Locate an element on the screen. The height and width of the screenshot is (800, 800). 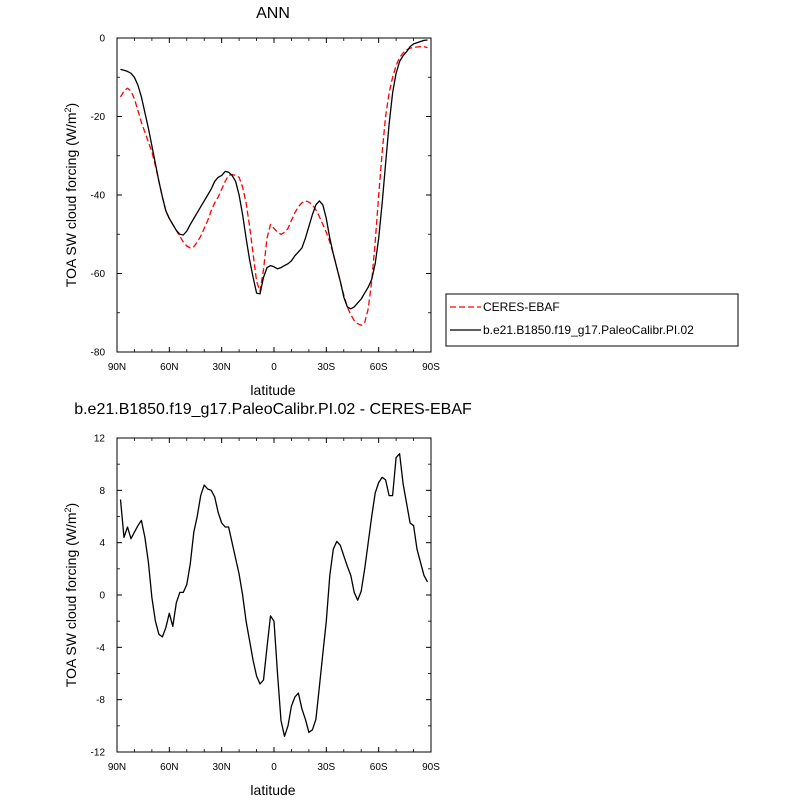
legend-label-model: b.e21.B1850.f19_g17.PaleoCalibr.PI.02 is located at coordinates (588, 330).